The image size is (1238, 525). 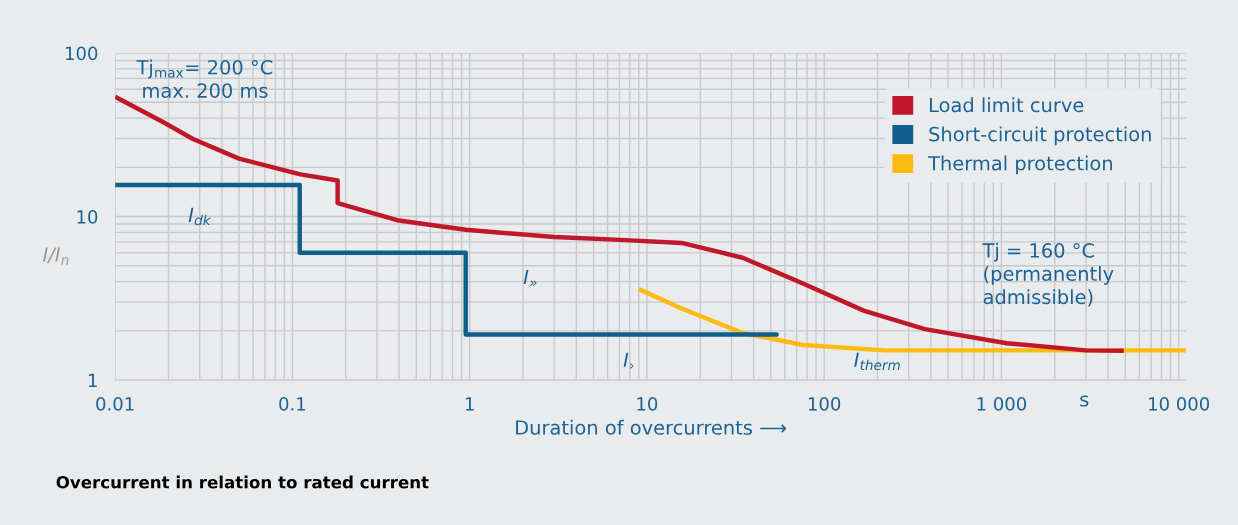 What do you see at coordinates (200, 216) in the screenshot?
I see `annotation: I$_{dk}$` at bounding box center [200, 216].